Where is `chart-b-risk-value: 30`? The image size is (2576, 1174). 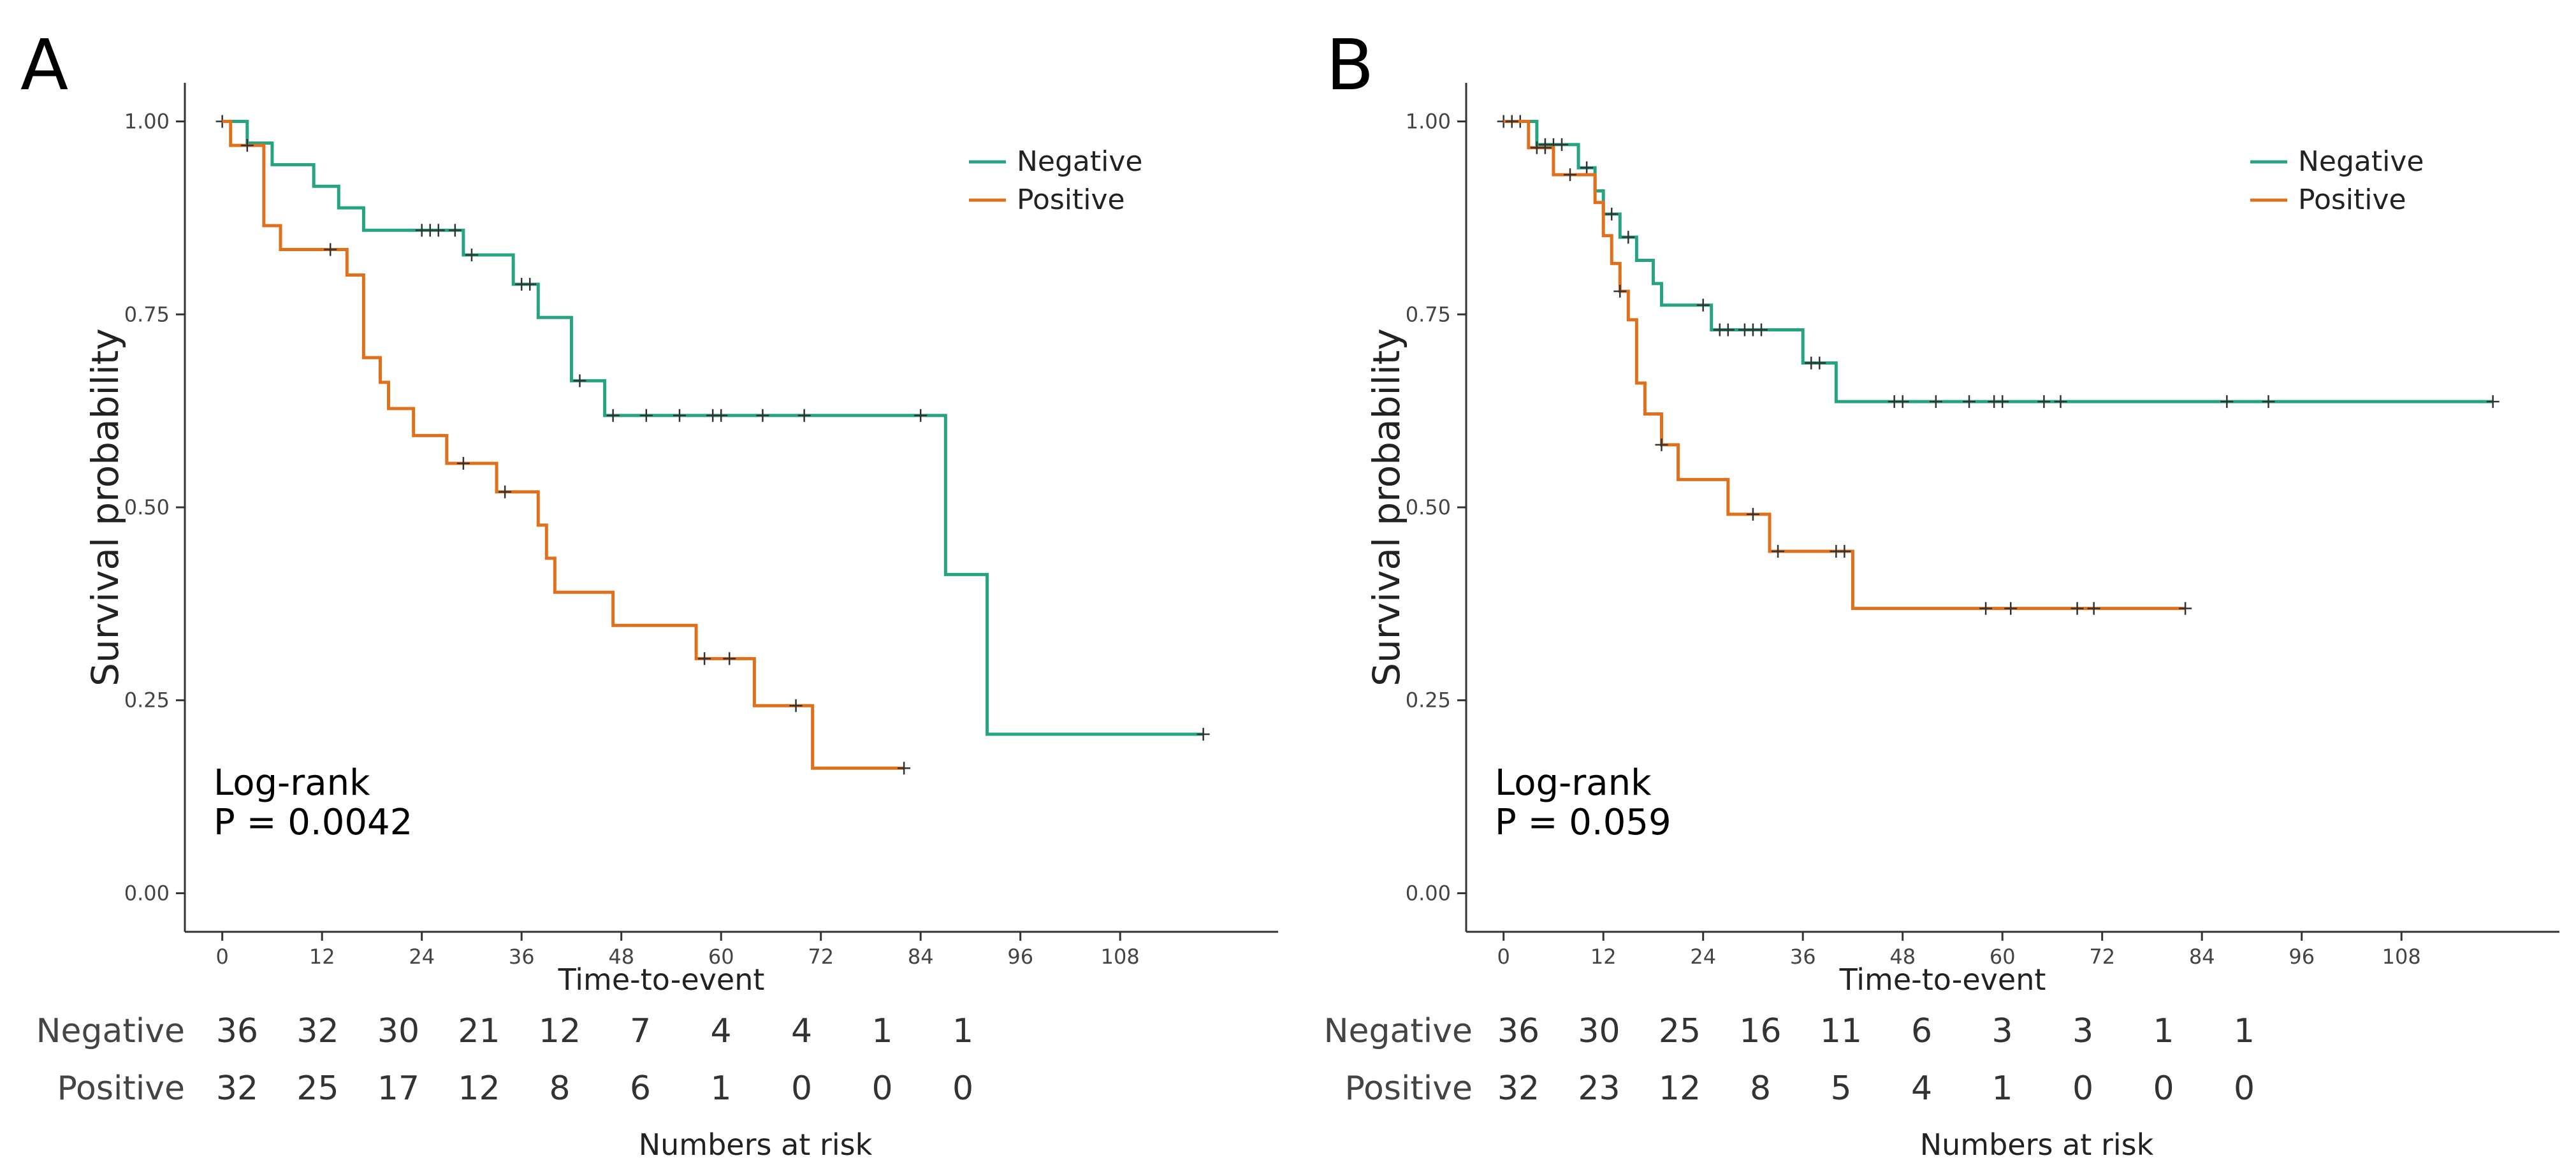
chart-b-risk-value: 30 is located at coordinates (1599, 1031).